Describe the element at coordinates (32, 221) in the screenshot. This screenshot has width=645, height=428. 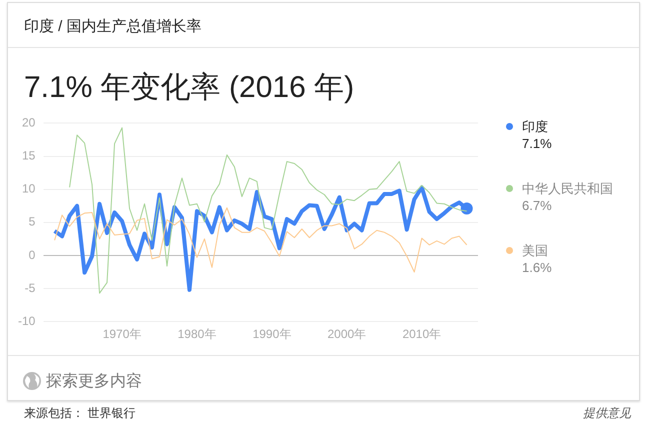
I see `y-tick-label: 5` at that location.